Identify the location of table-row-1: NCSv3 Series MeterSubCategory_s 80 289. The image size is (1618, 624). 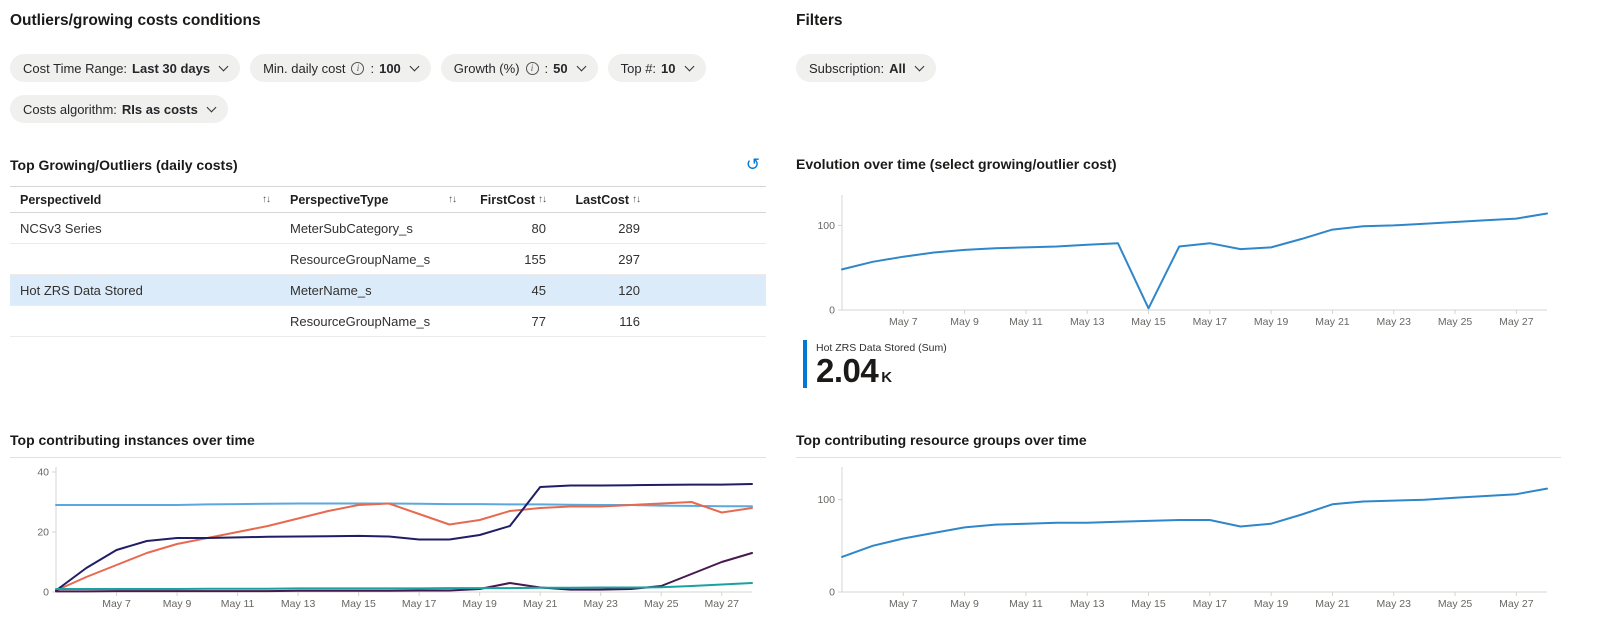
(388, 228).